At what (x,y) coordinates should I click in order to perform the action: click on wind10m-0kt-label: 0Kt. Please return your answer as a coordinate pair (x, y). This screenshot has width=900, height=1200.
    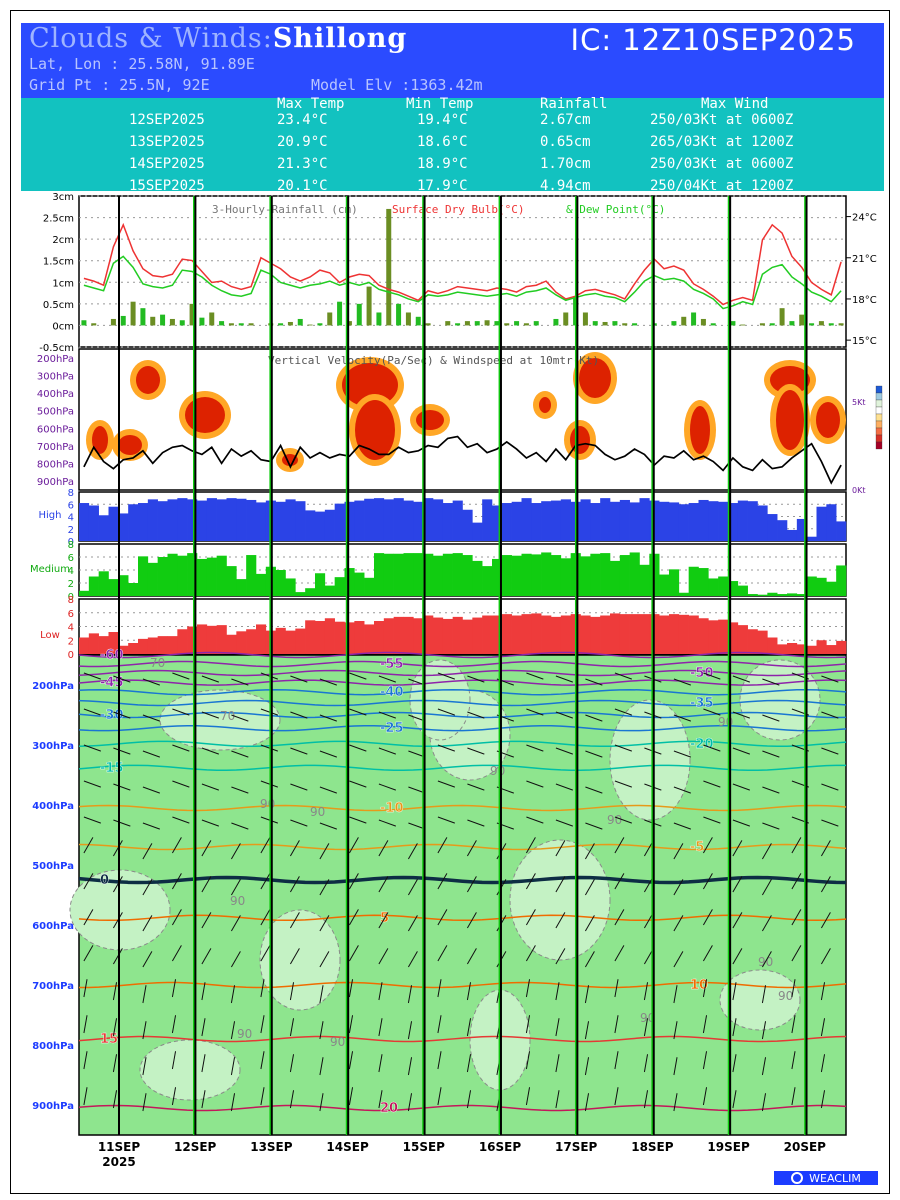
    Looking at the image, I should click on (858, 490).